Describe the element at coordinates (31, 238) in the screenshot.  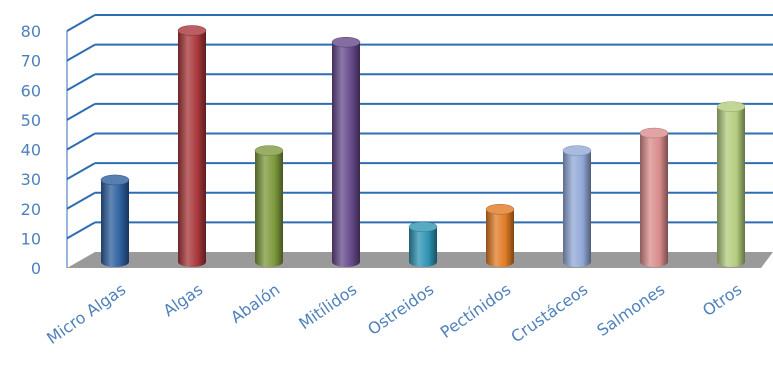
I see `y-tick-label: 10` at that location.